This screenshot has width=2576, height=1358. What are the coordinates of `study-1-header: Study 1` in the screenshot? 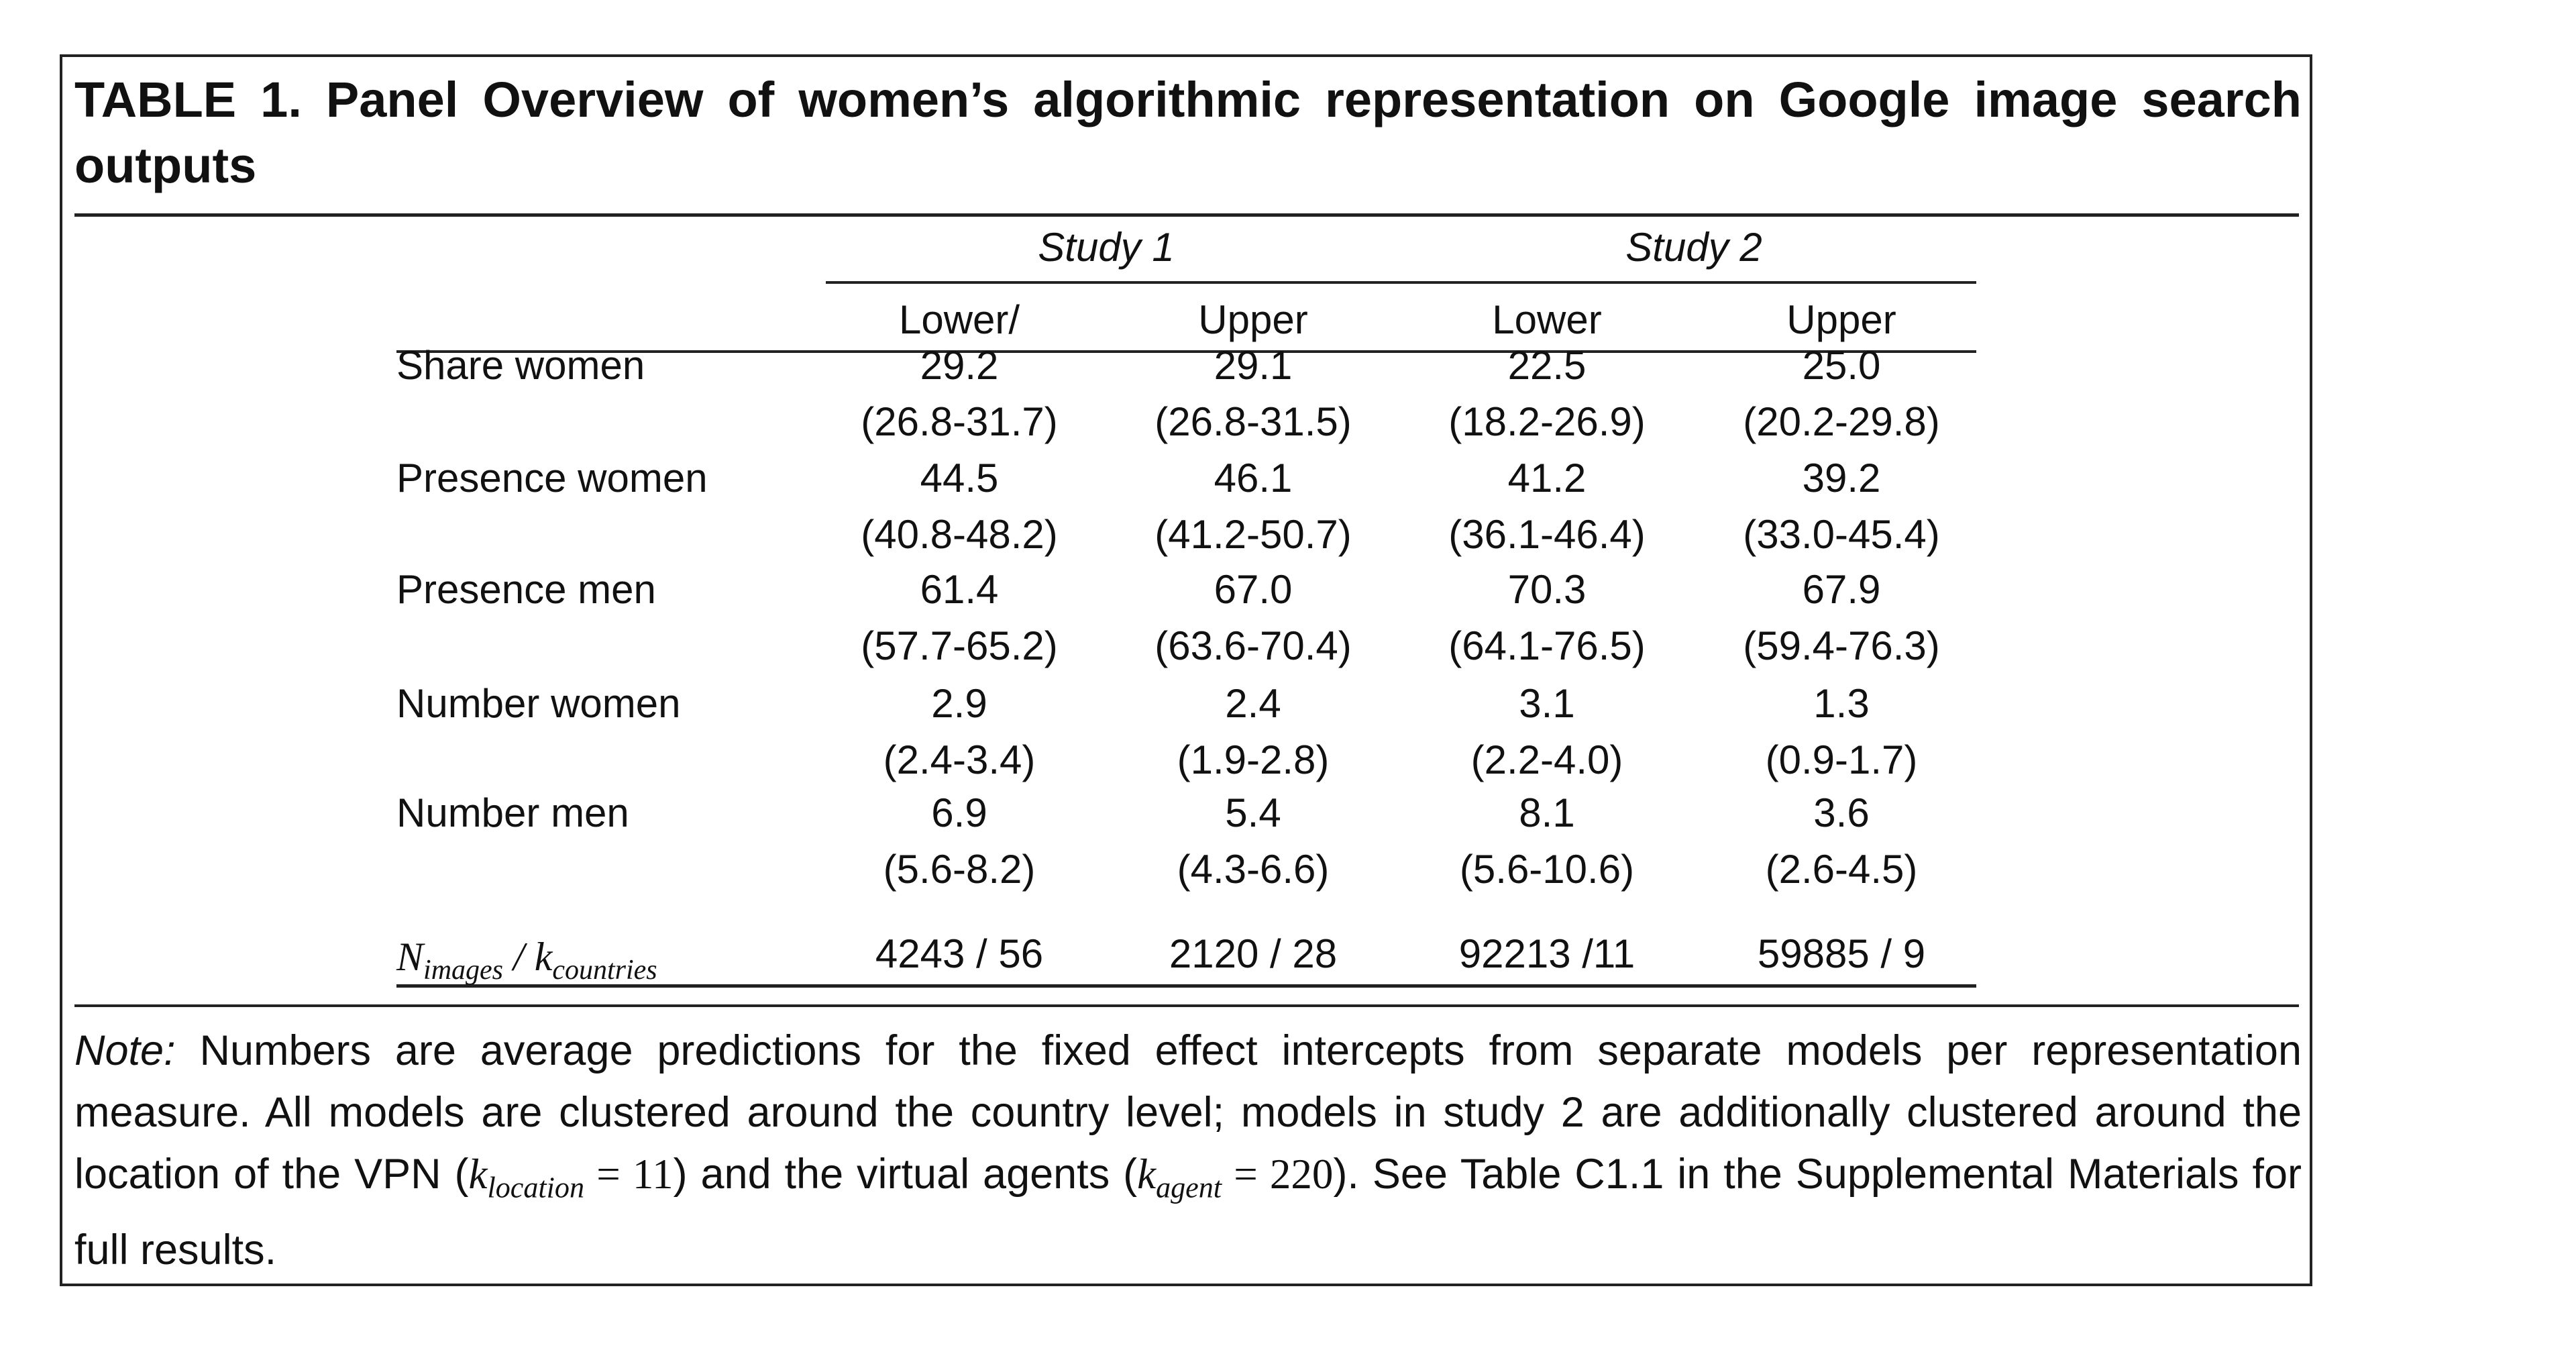 It's located at (1106, 248).